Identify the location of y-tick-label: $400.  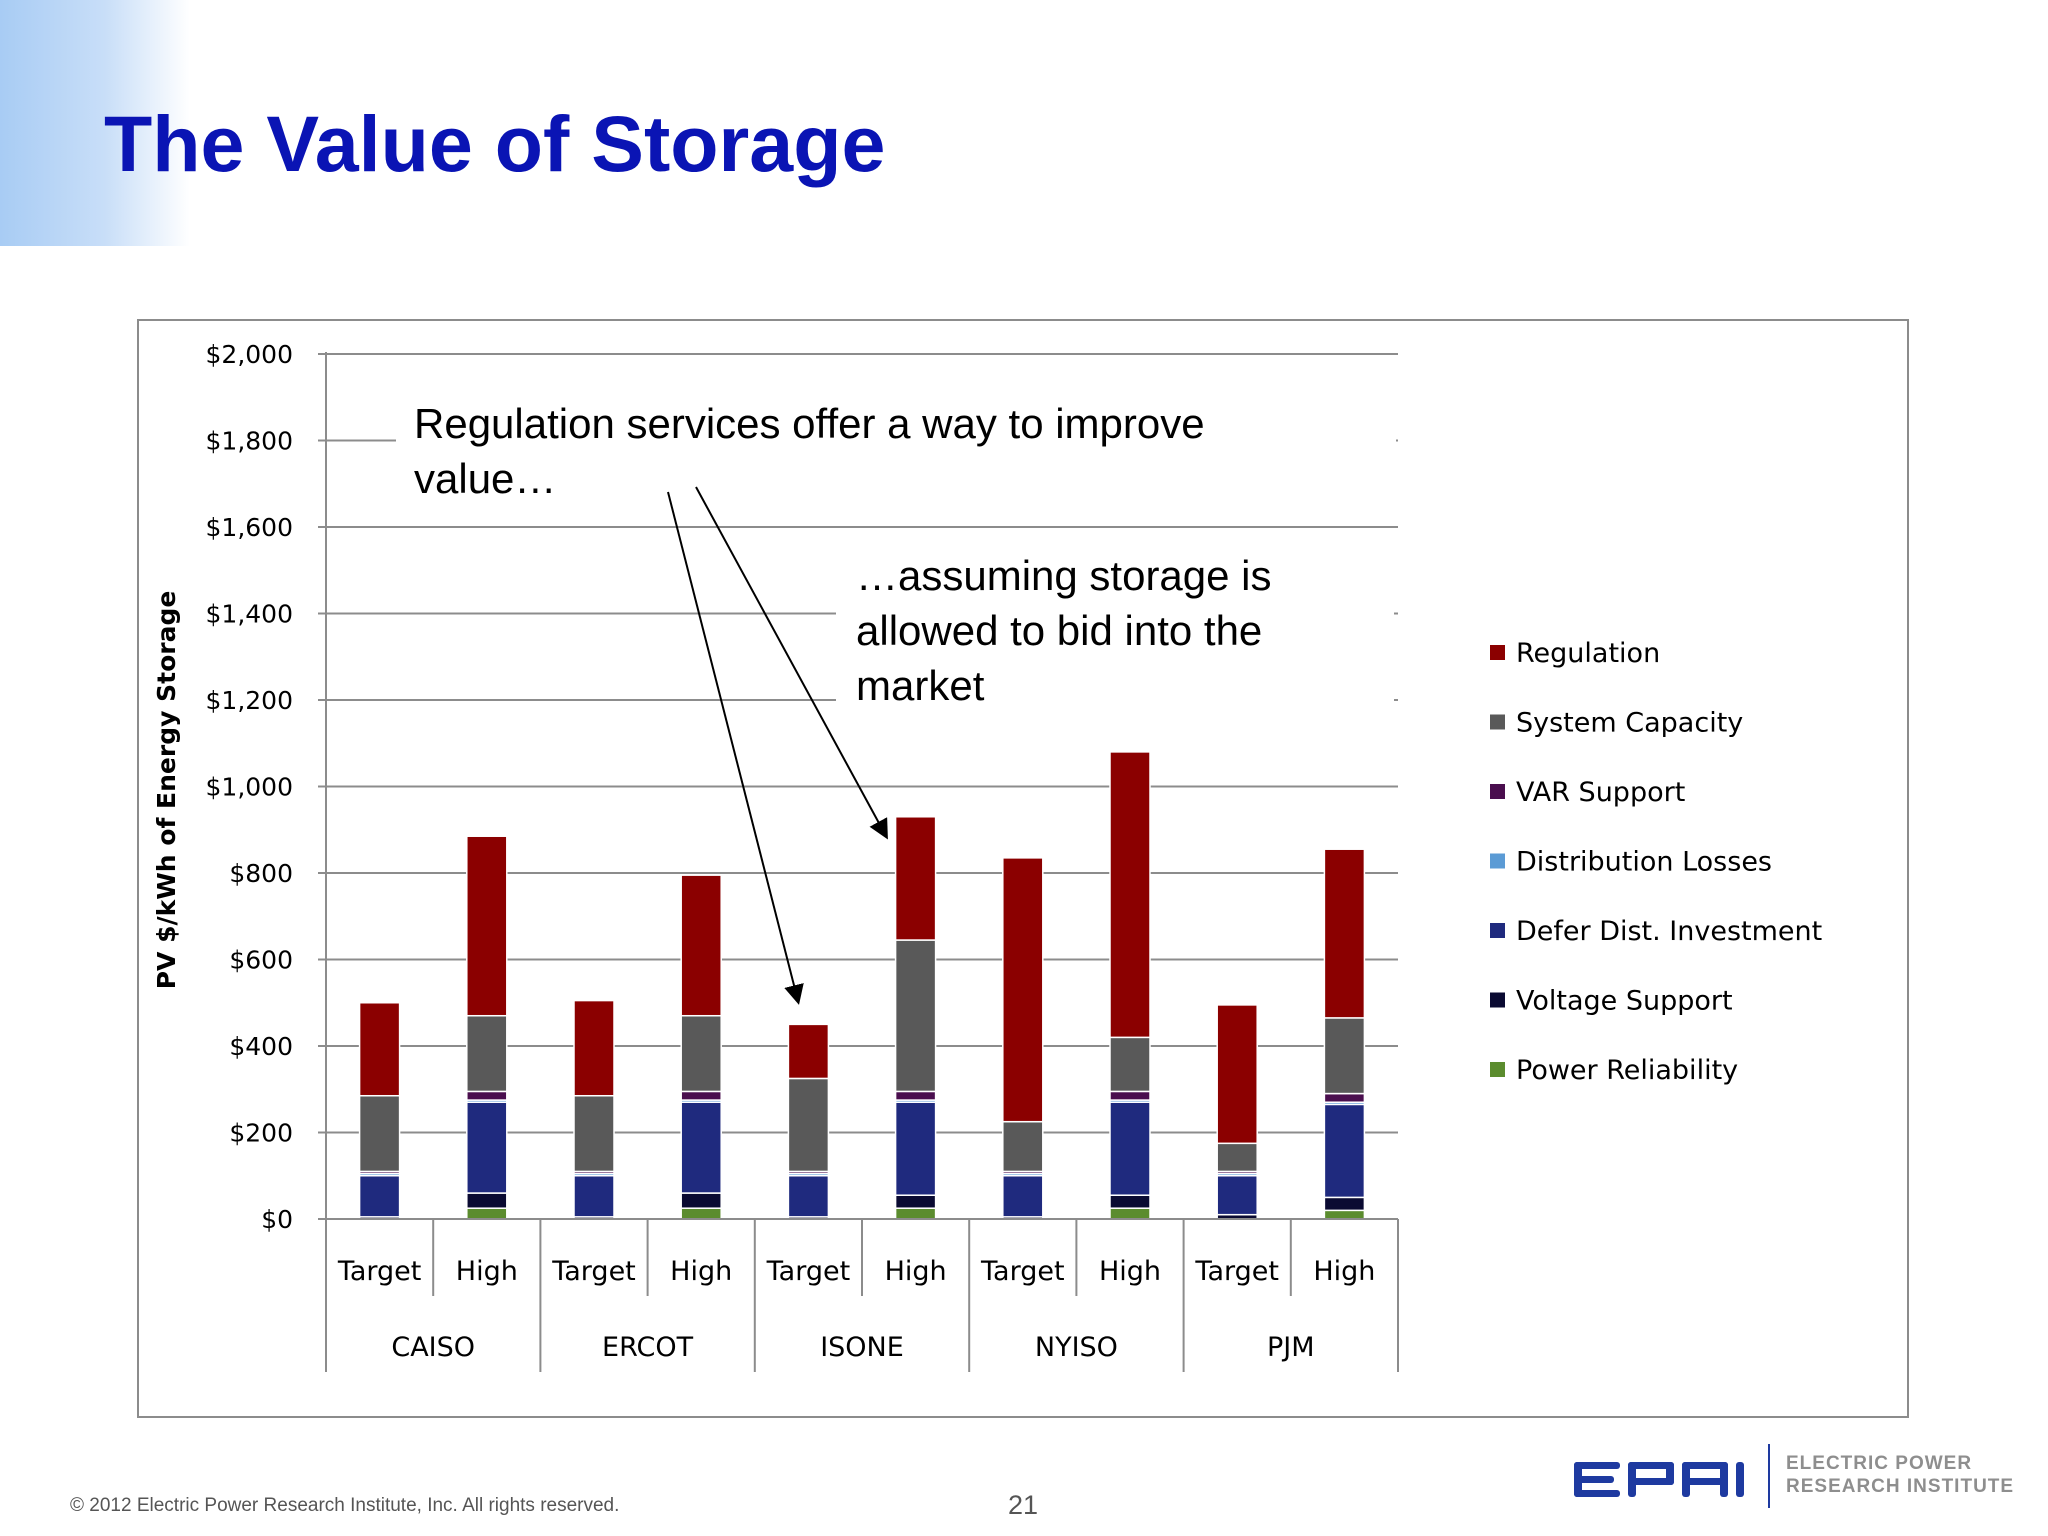
(261, 1046).